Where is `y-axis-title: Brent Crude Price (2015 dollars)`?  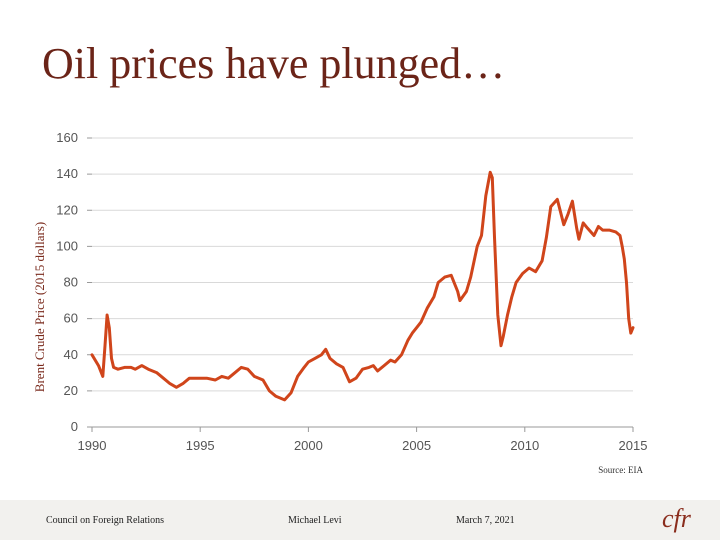 y-axis-title: Brent Crude Price (2015 dollars) is located at coordinates (39, 307).